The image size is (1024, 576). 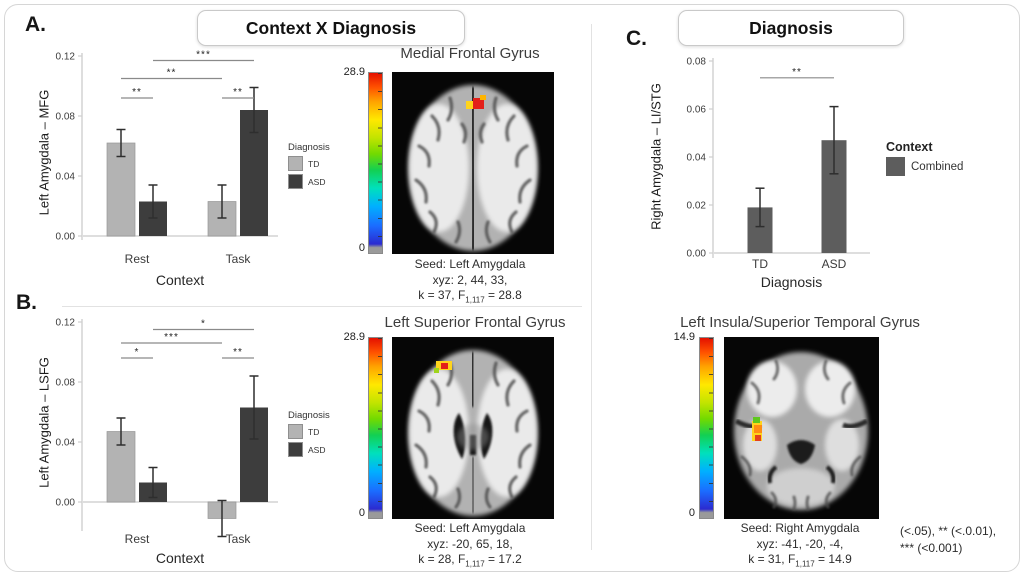 What do you see at coordinates (473, 428) in the screenshot?
I see `brain-b-axial-slice` at bounding box center [473, 428].